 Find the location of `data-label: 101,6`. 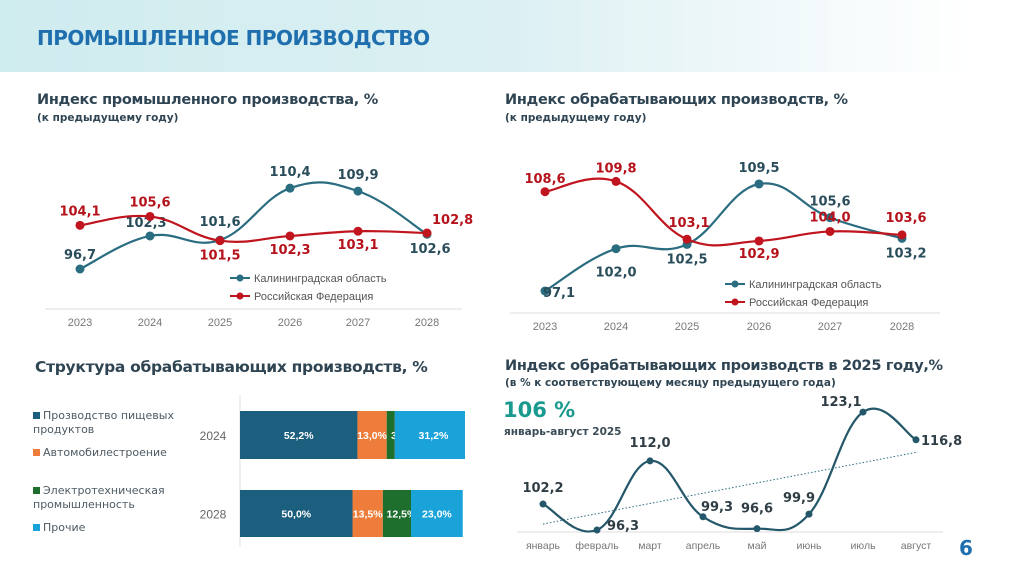

data-label: 101,6 is located at coordinates (219, 222).